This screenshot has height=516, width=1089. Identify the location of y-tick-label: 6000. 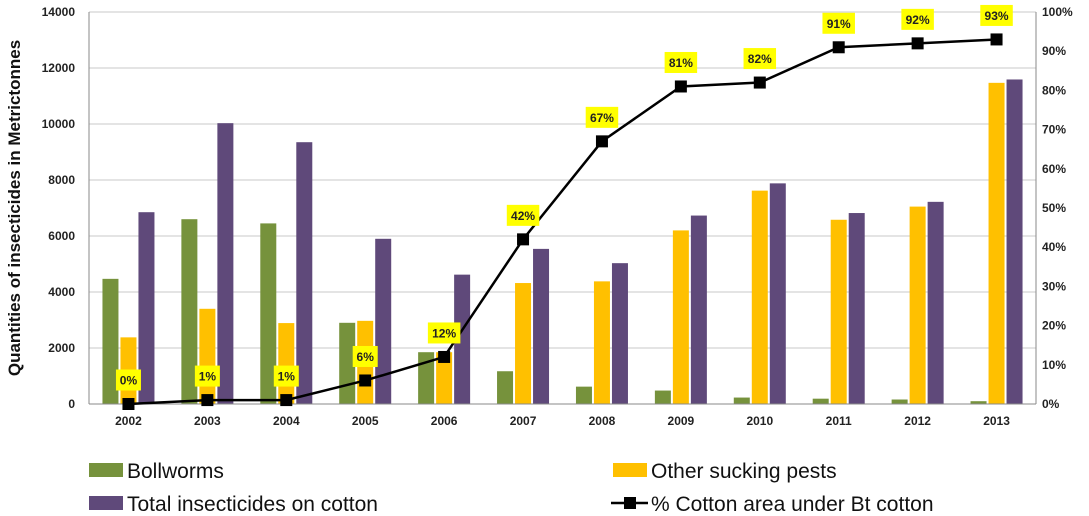
(61, 236).